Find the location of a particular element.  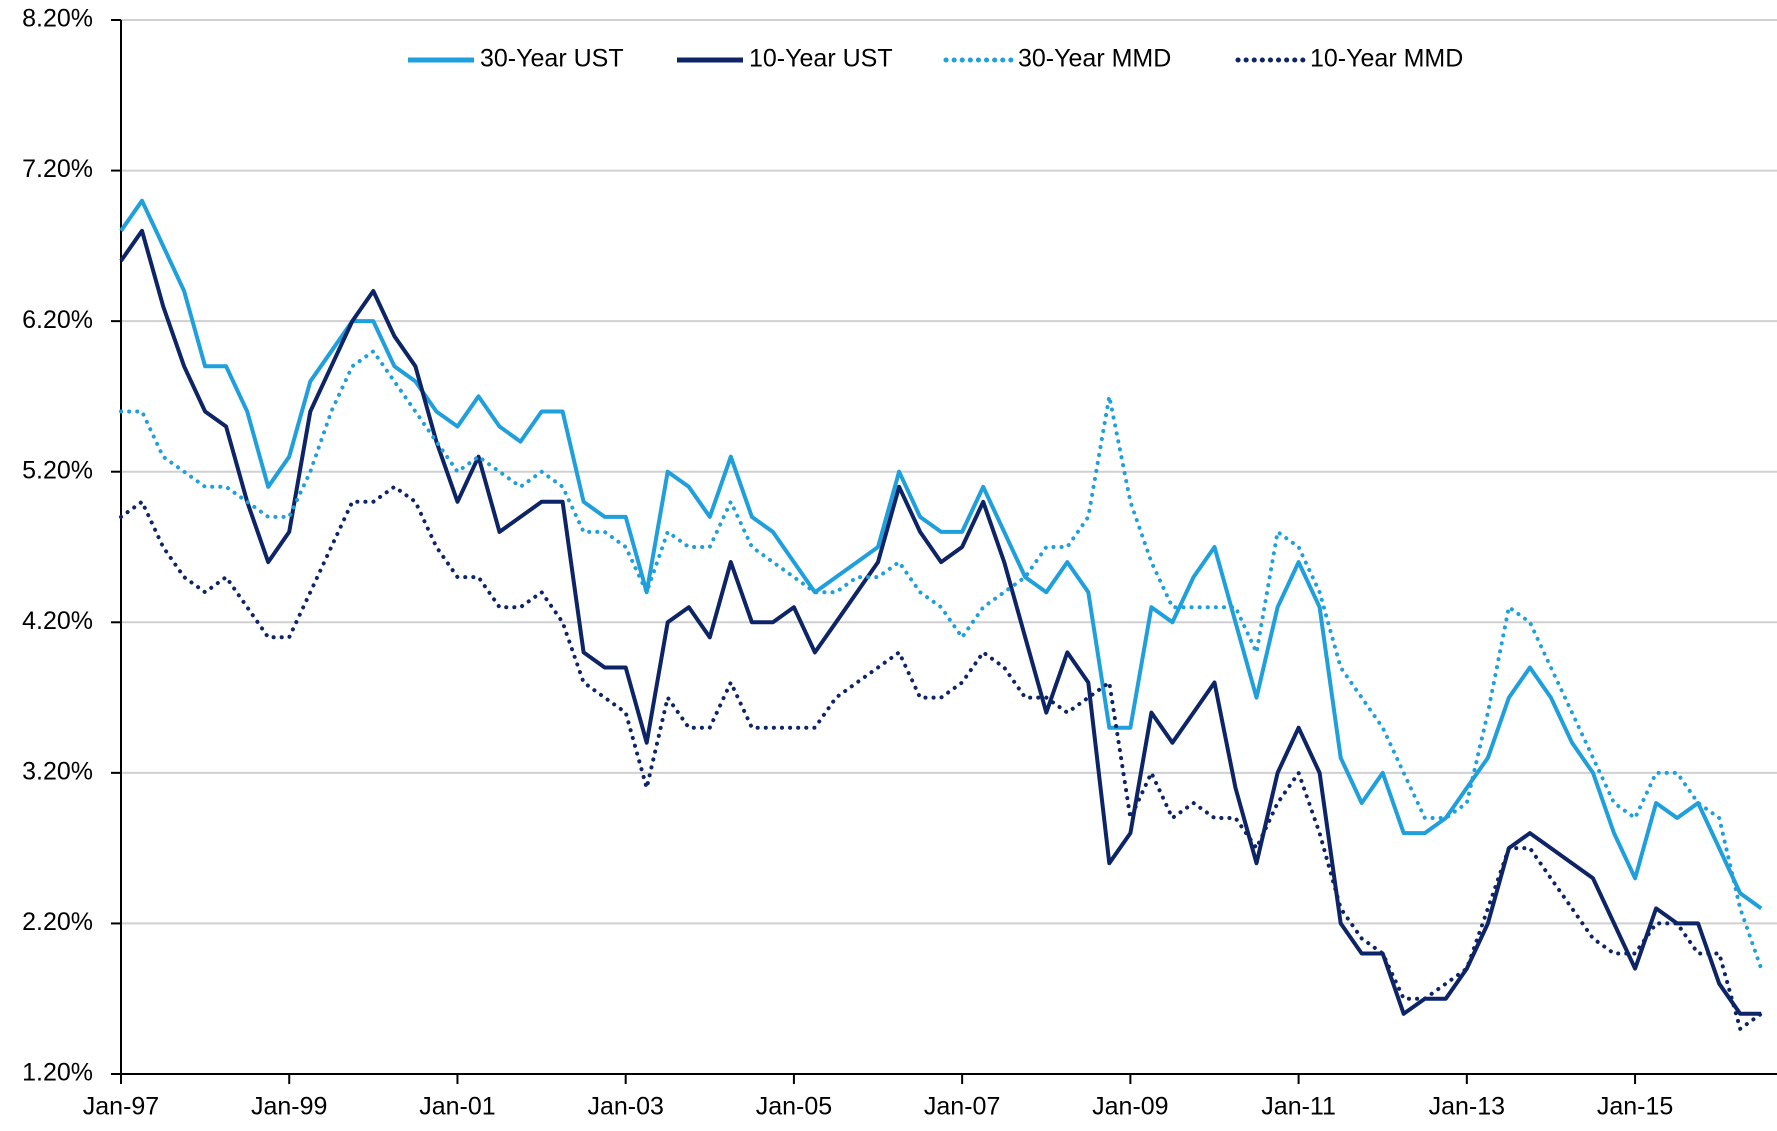

y-tick-label: 6.20% is located at coordinates (57, 320).